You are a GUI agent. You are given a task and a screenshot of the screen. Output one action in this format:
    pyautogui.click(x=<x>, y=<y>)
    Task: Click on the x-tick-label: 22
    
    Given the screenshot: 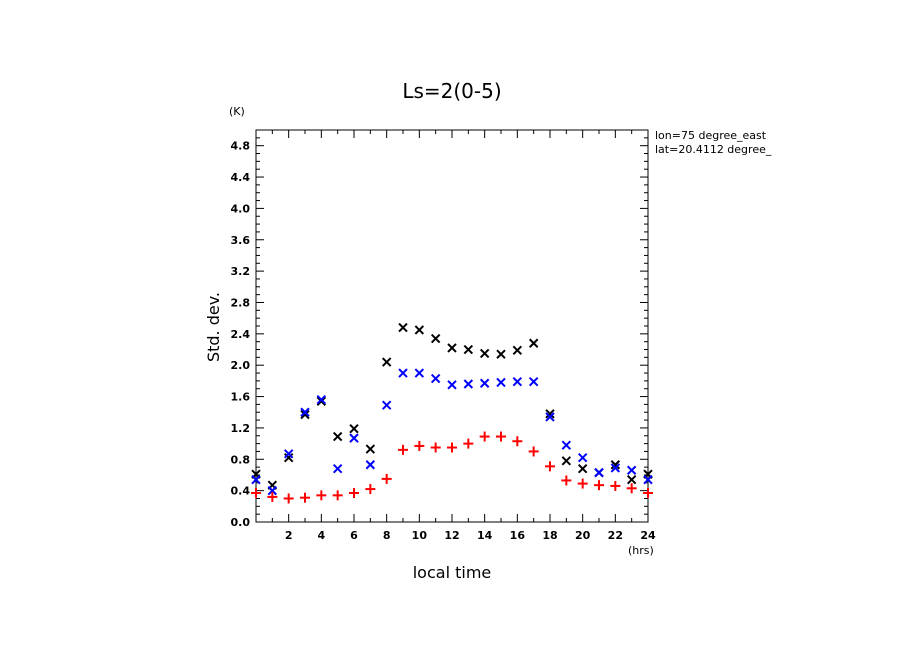 What is the action you would take?
    pyautogui.click(x=615, y=535)
    